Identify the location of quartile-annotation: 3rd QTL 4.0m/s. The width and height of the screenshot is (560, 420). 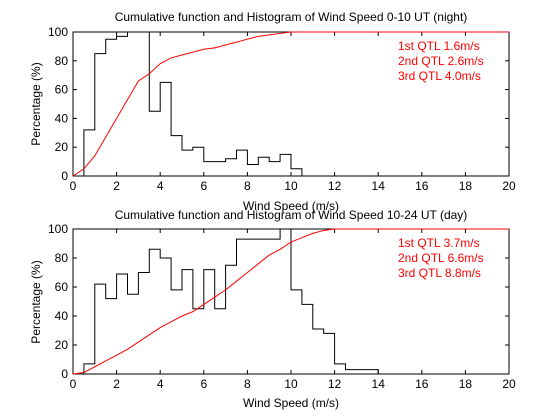
(439, 76).